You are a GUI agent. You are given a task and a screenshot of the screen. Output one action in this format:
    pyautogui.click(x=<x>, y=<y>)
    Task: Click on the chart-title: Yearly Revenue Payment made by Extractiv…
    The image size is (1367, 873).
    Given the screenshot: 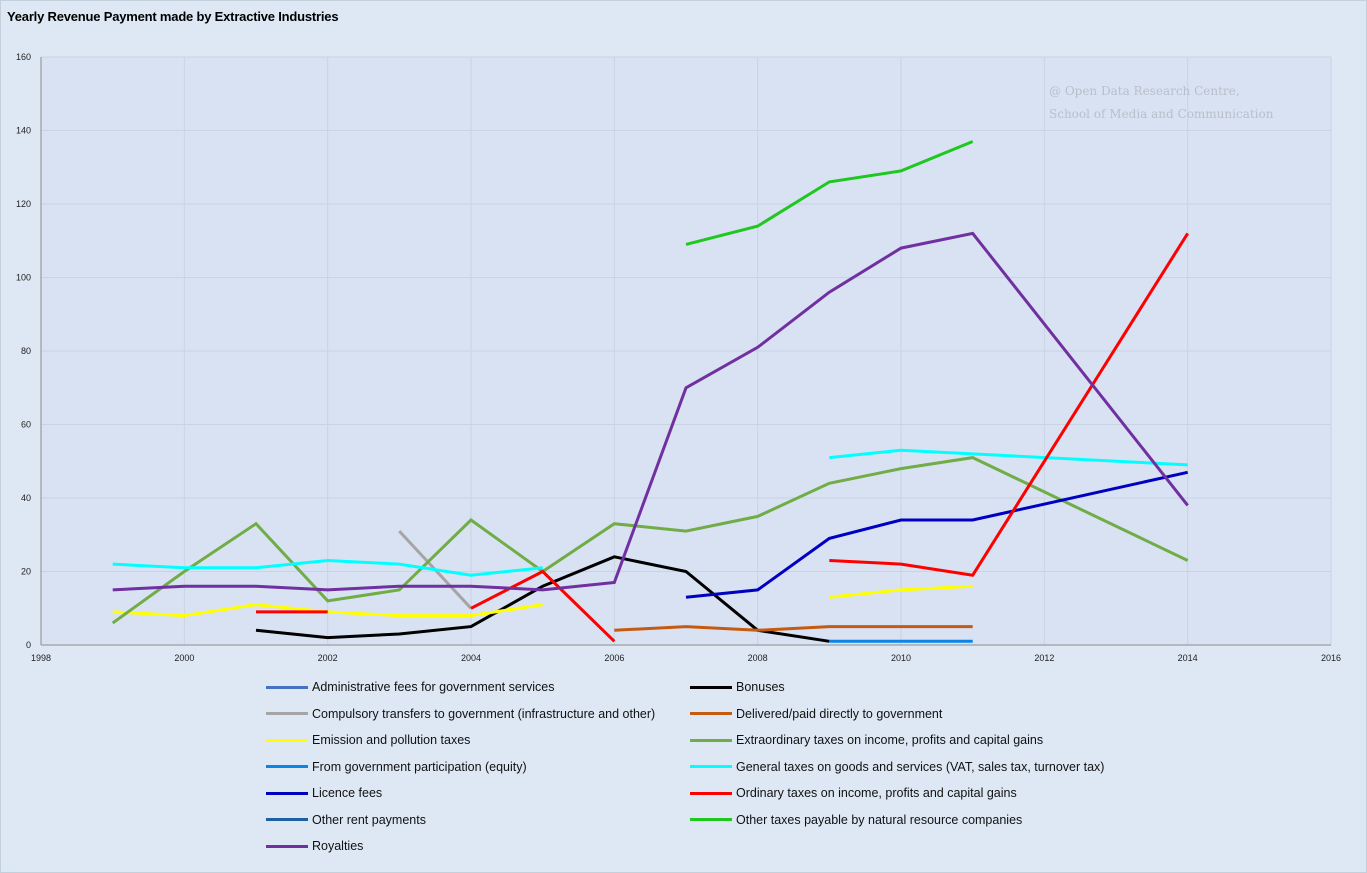 What is the action you would take?
    pyautogui.click(x=173, y=16)
    